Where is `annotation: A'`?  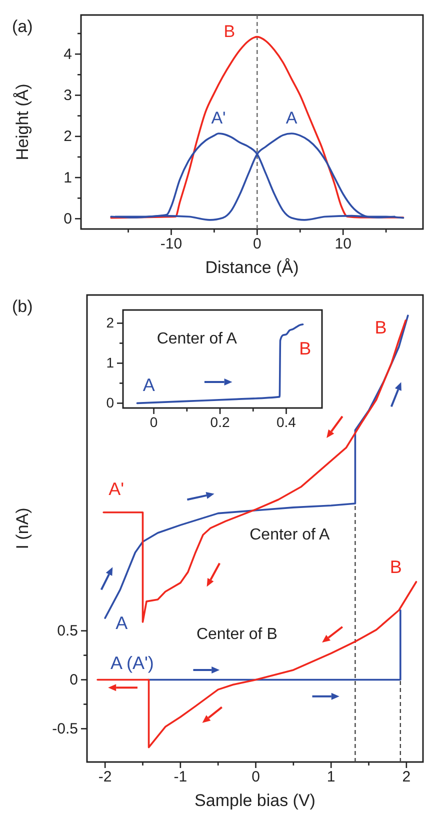 annotation: A' is located at coordinates (116, 488).